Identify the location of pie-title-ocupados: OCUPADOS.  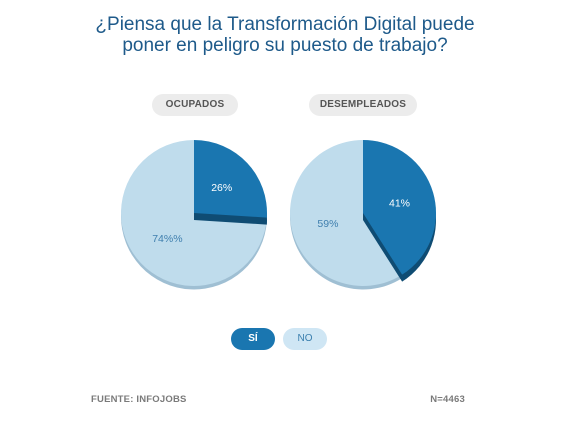
(195, 105).